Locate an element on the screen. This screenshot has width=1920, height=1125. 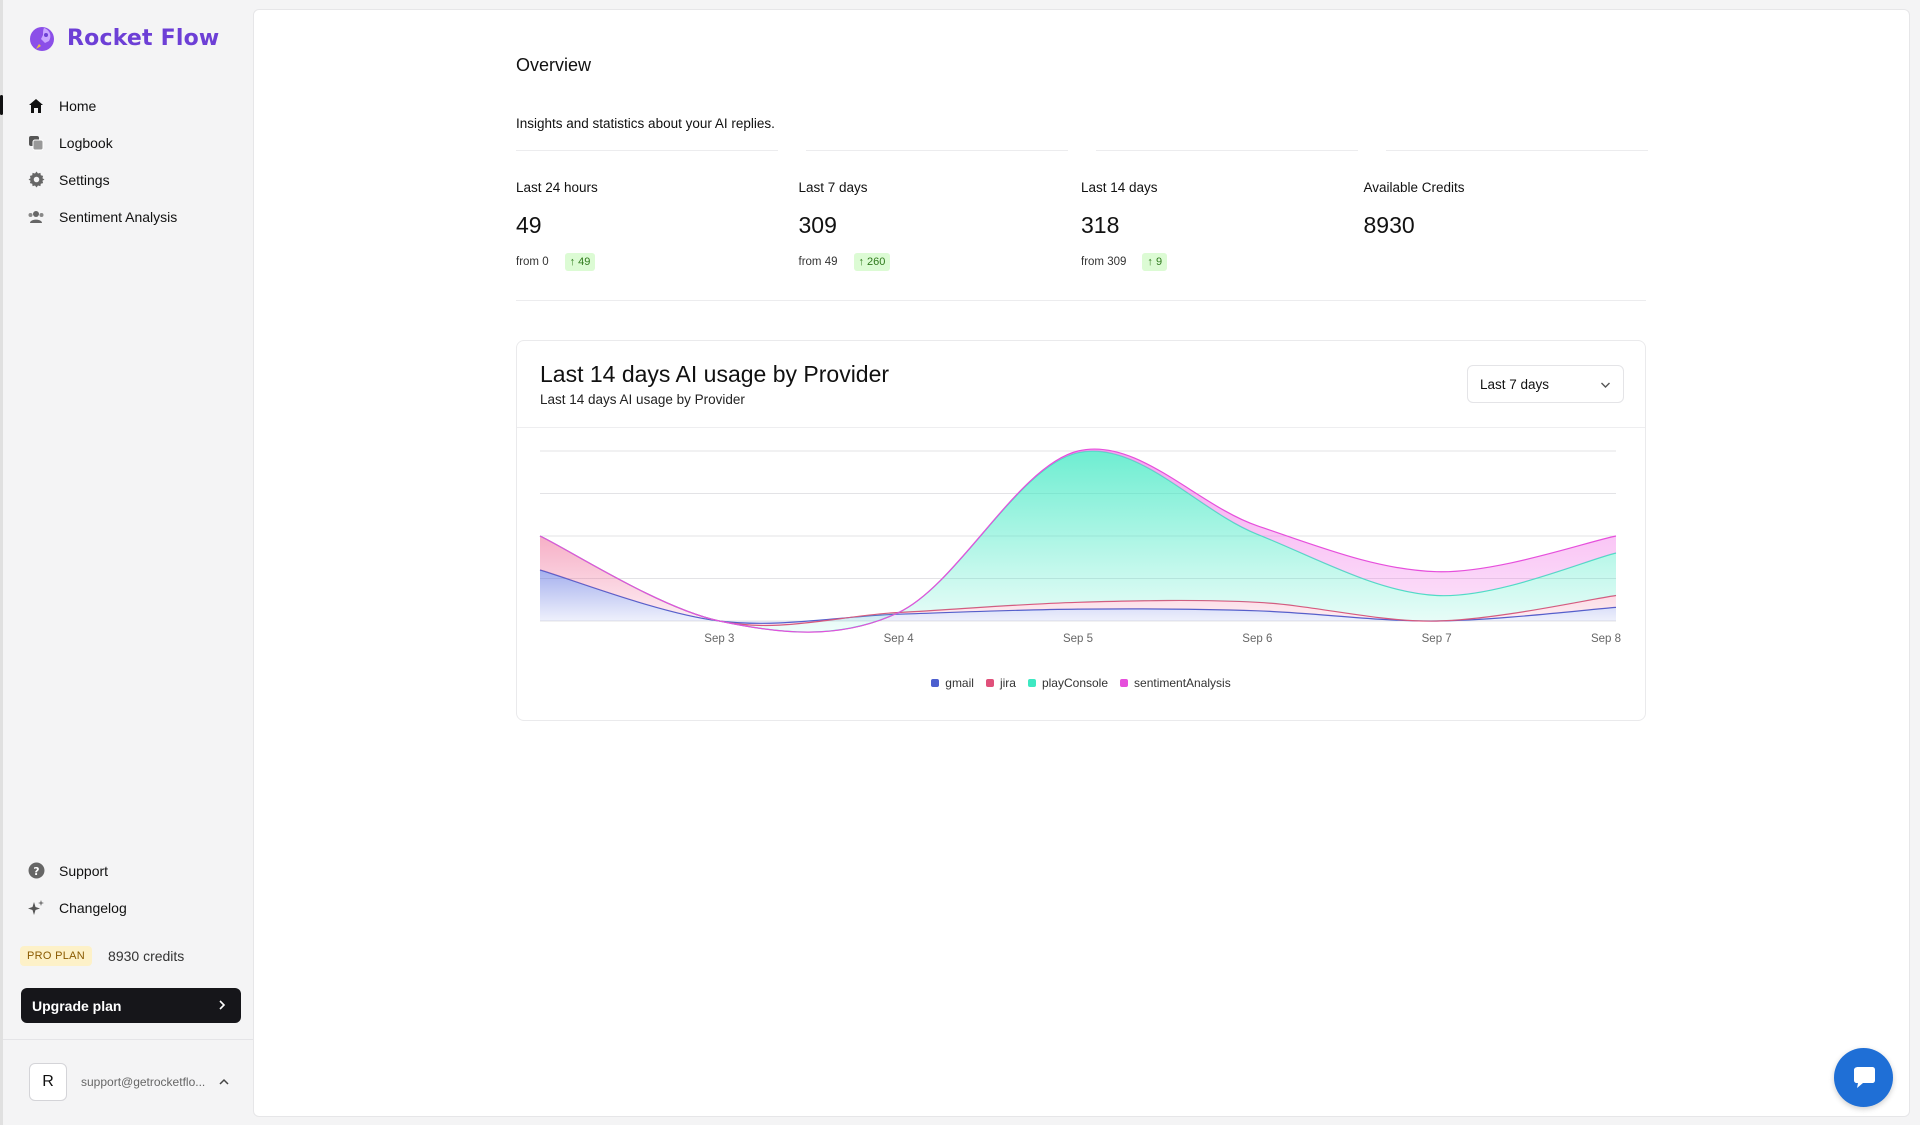
range-select-value: Last 7 days is located at coordinates (1515, 384).